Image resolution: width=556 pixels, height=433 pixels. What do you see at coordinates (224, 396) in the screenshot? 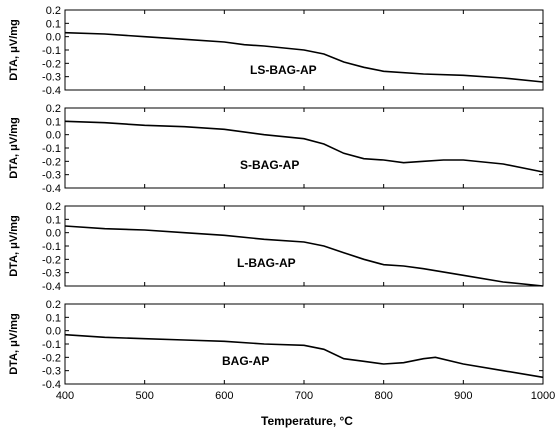
I see `x-tick-label: 600` at bounding box center [224, 396].